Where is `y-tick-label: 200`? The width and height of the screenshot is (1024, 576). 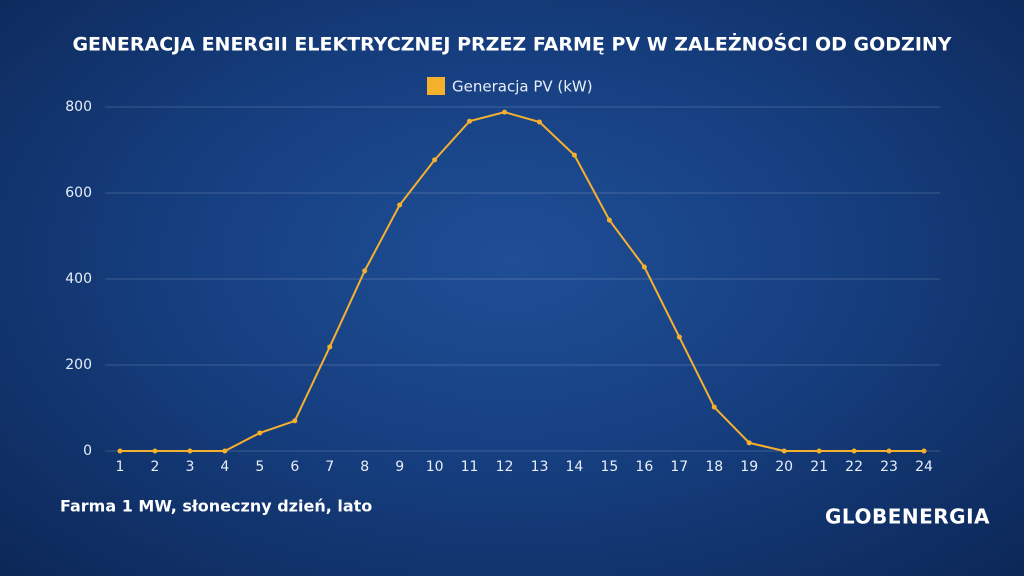
y-tick-label: 200 is located at coordinates (78, 365).